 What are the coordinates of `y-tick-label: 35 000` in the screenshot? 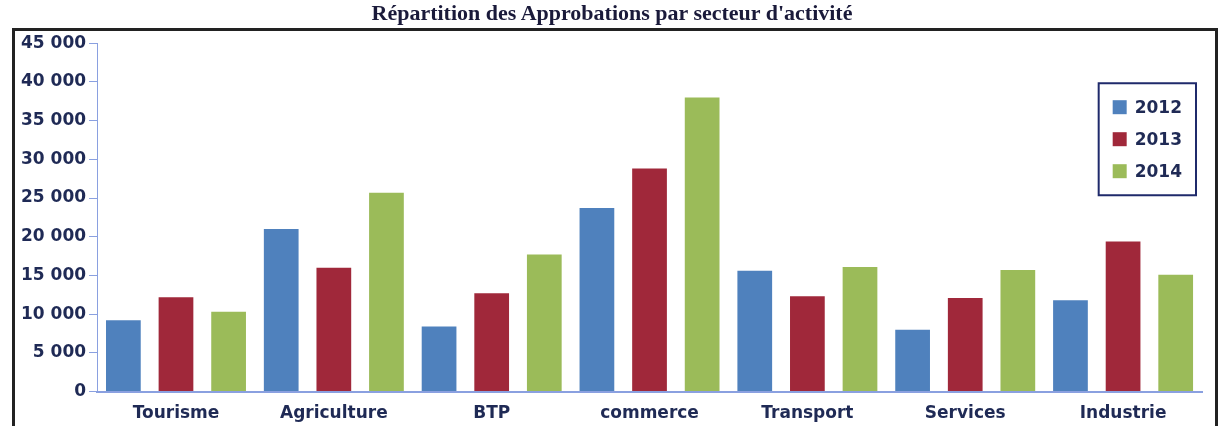 It's located at (54, 119).